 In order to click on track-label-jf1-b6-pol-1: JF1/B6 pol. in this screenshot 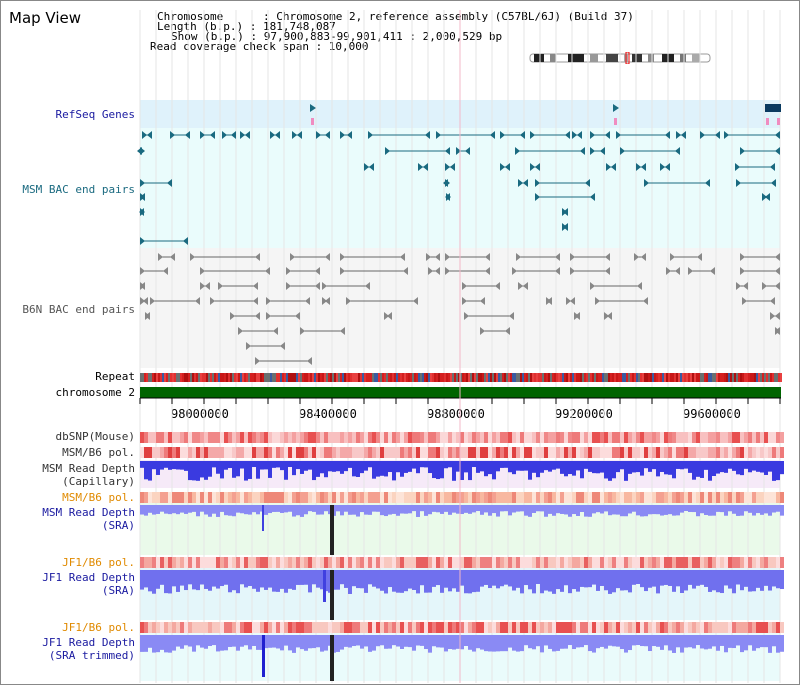, I will do `click(98, 562)`.